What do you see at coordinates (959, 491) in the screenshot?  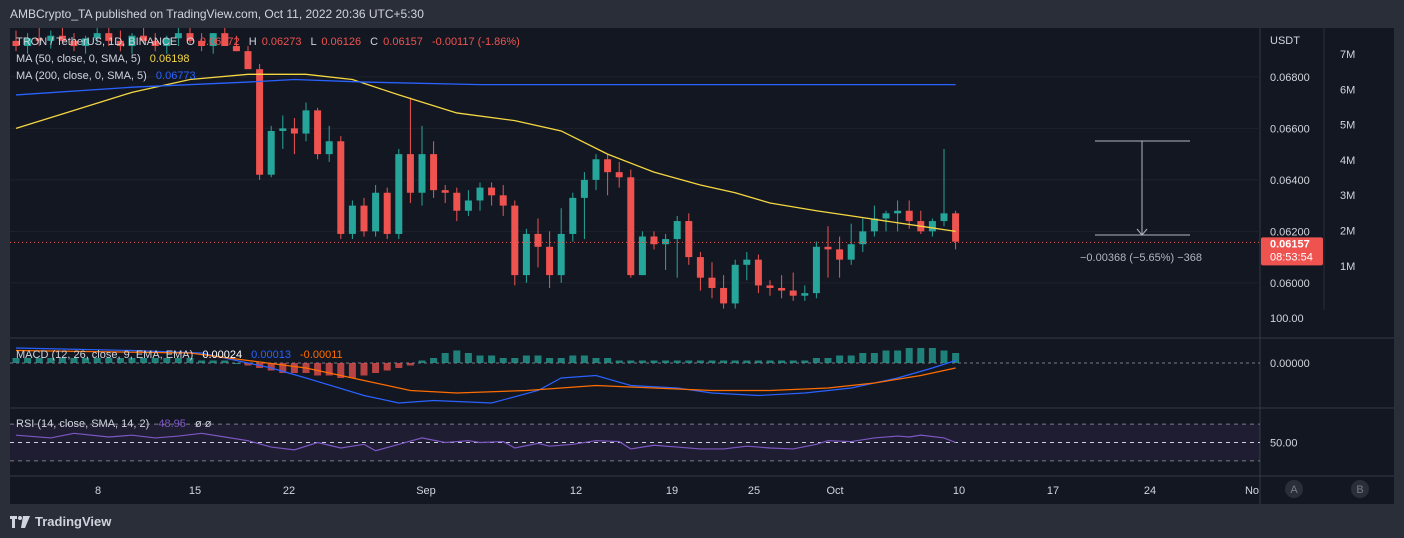 I see `time-tick-label: 10` at bounding box center [959, 491].